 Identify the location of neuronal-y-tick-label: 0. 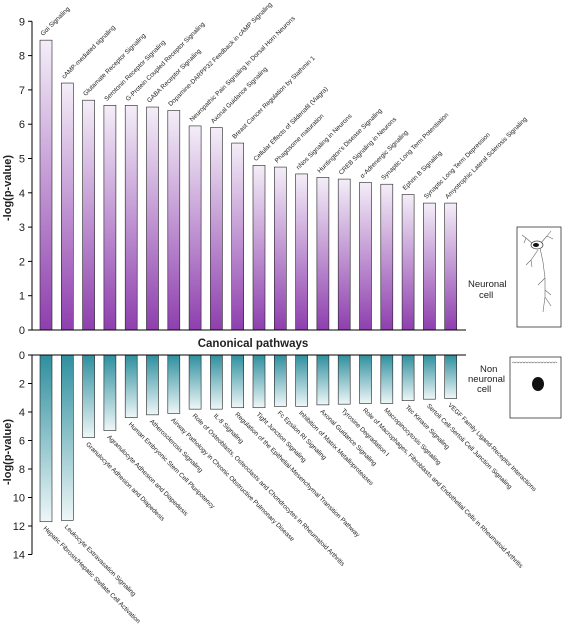
(22, 331).